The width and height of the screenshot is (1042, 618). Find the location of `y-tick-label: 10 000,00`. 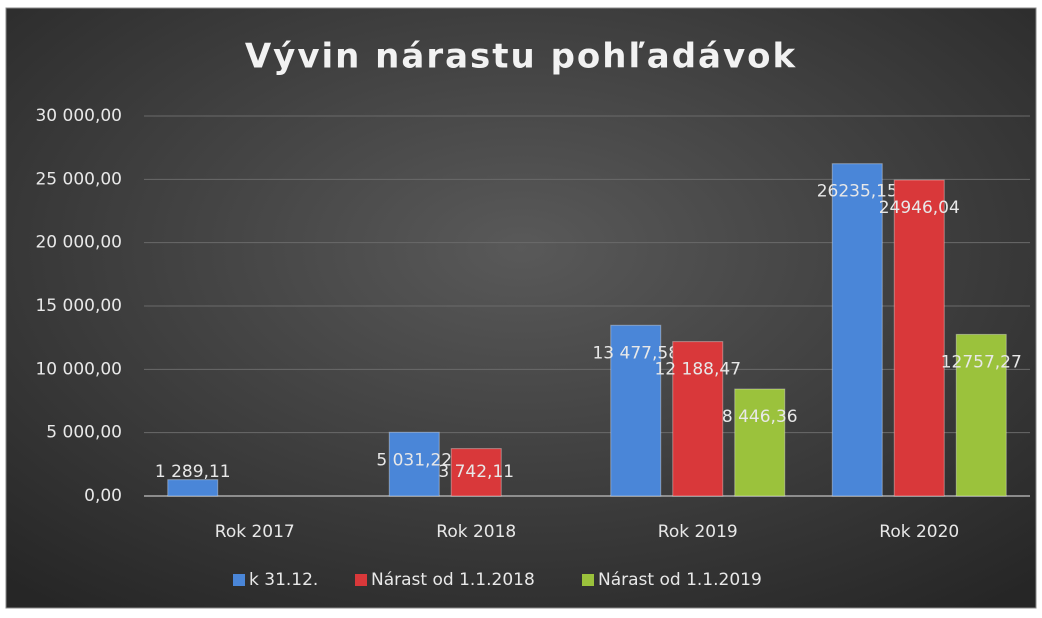

y-tick-label: 10 000,00 is located at coordinates (78, 369).